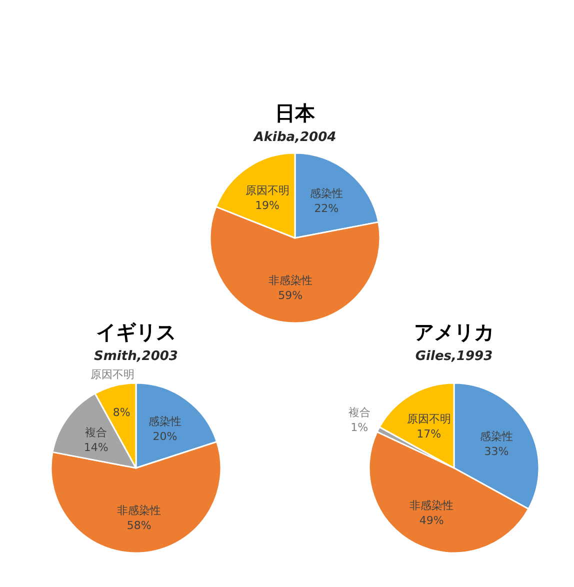  I want to click on data-label: 17%, so click(429, 434).